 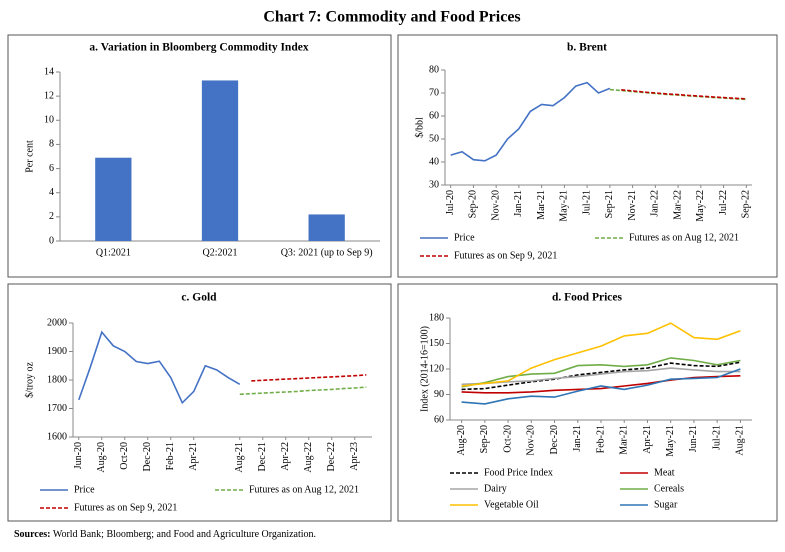 I want to click on figure-title: Chart 7: Commodity and Food Prices, so click(x=391, y=17).